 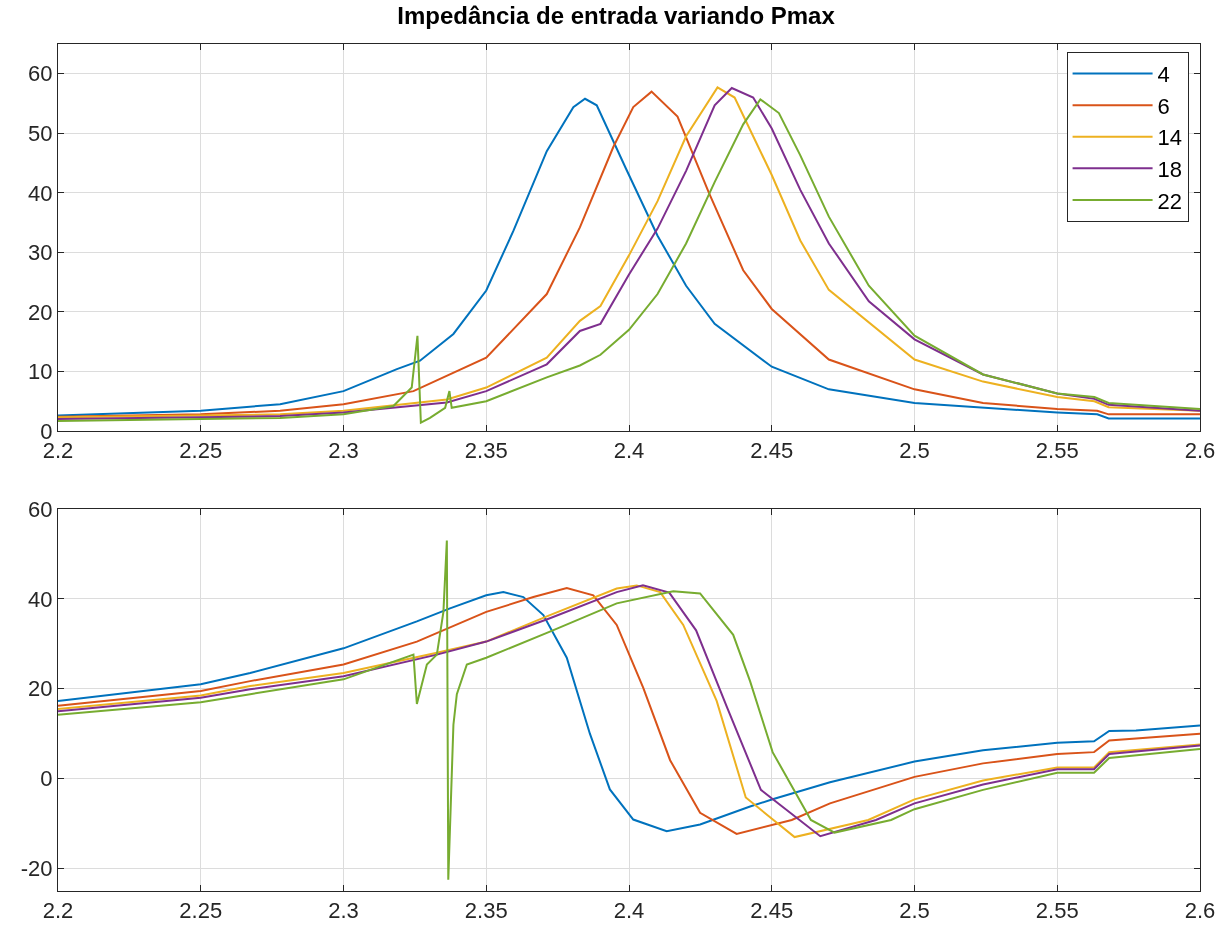 What do you see at coordinates (1170, 201) in the screenshot?
I see `legend-label: 22` at bounding box center [1170, 201].